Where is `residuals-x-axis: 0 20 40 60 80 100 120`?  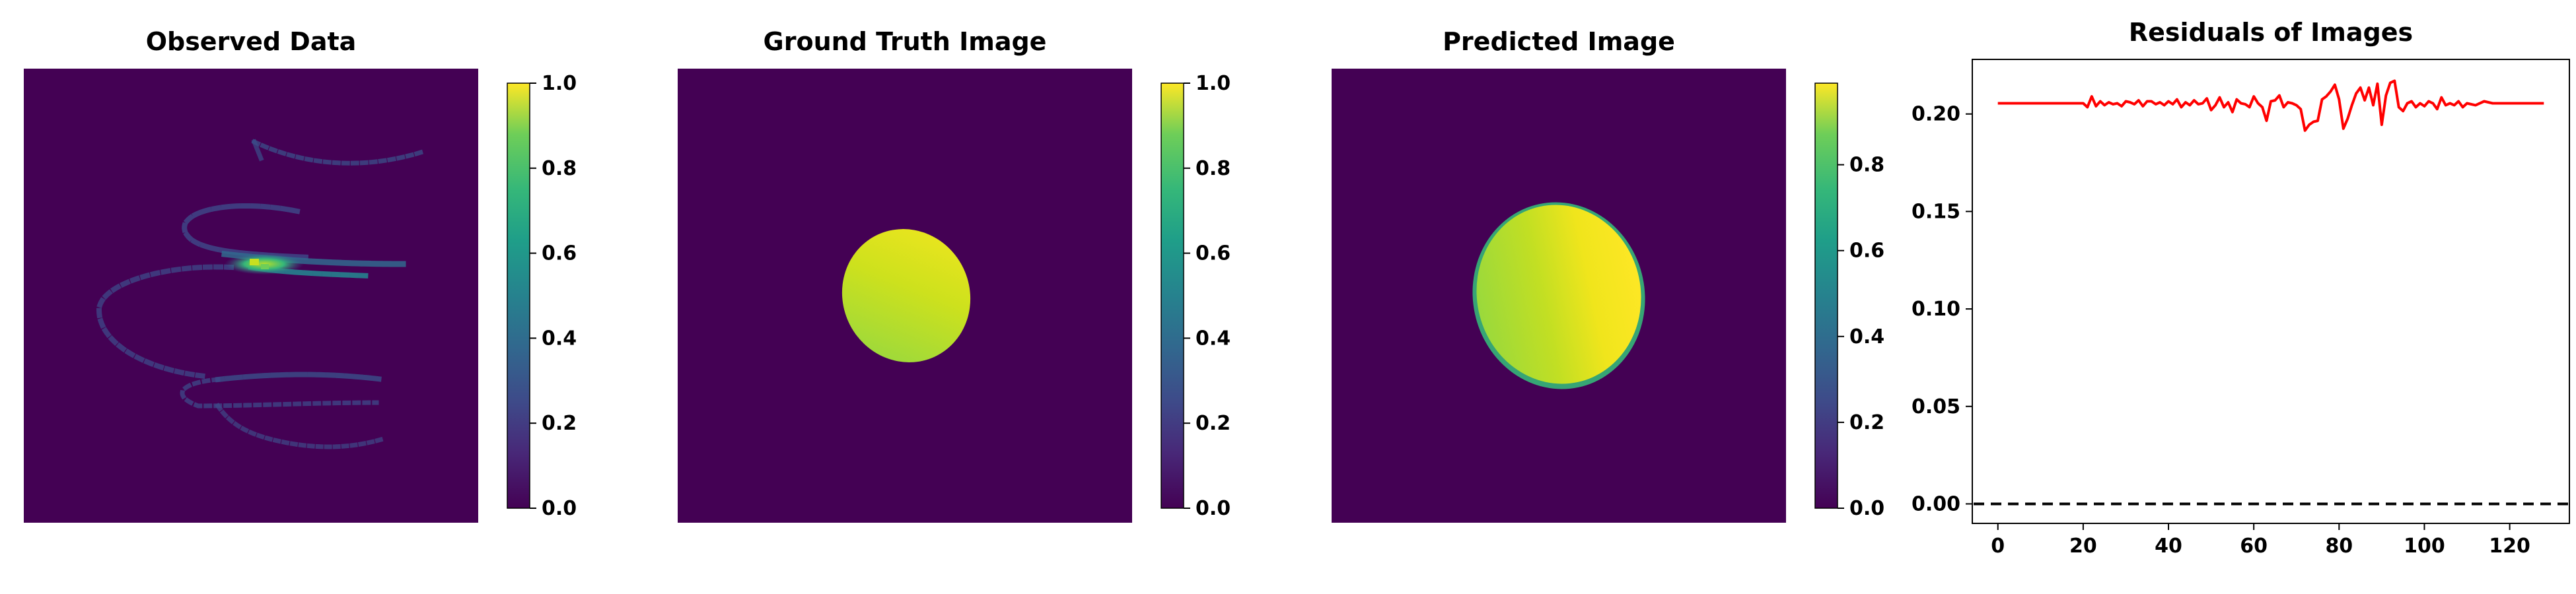 residuals-x-axis: 0 20 40 60 80 100 120 is located at coordinates (2260, 540).